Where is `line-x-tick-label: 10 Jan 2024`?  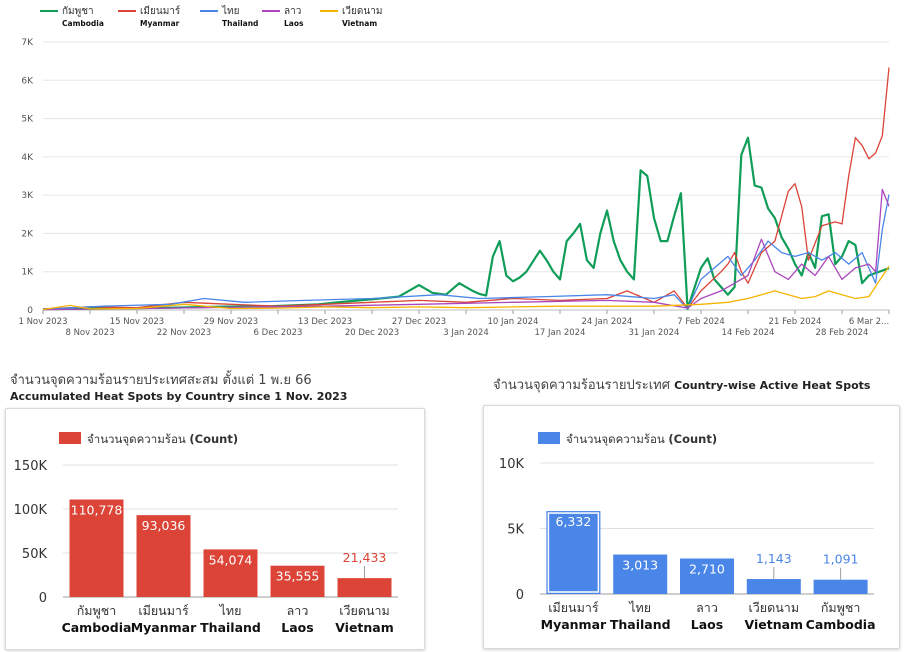
line-x-tick-label: 10 Jan 2024 is located at coordinates (513, 322).